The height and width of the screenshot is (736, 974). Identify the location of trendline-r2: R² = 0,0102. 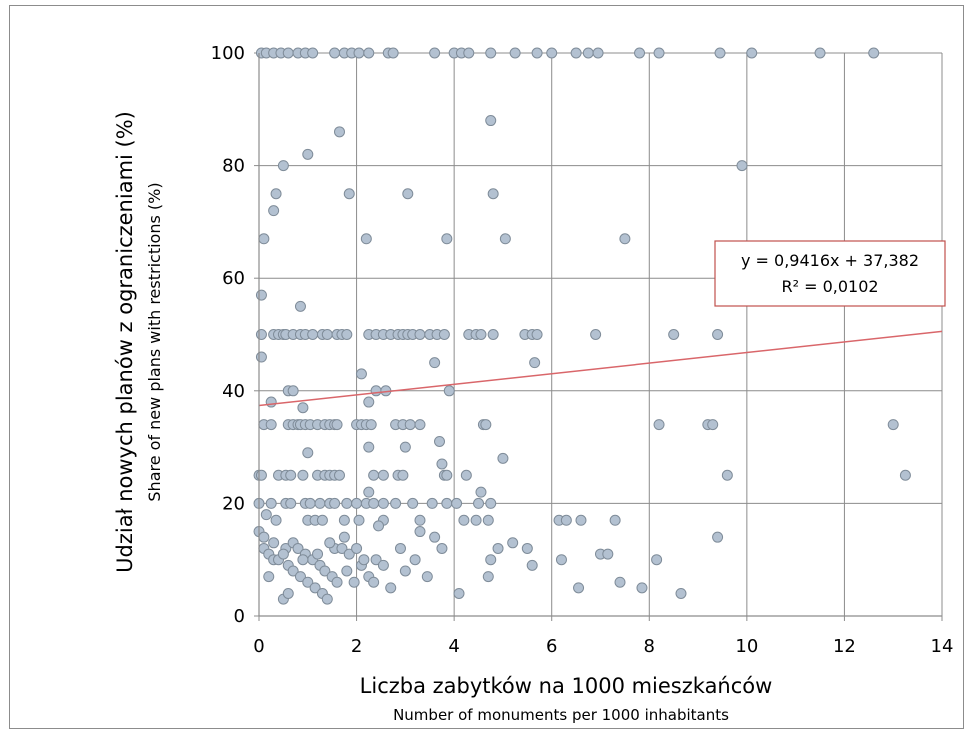
(829, 286).